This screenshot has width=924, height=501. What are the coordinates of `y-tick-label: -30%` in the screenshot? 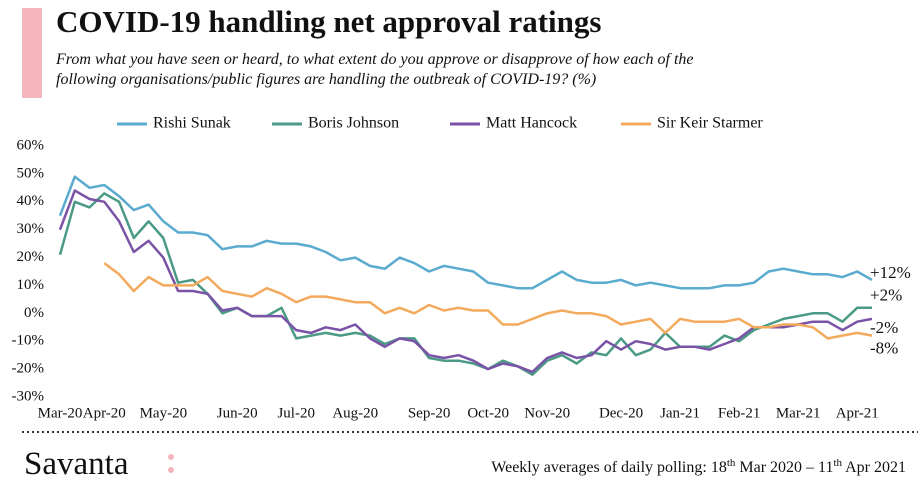 It's located at (28, 396).